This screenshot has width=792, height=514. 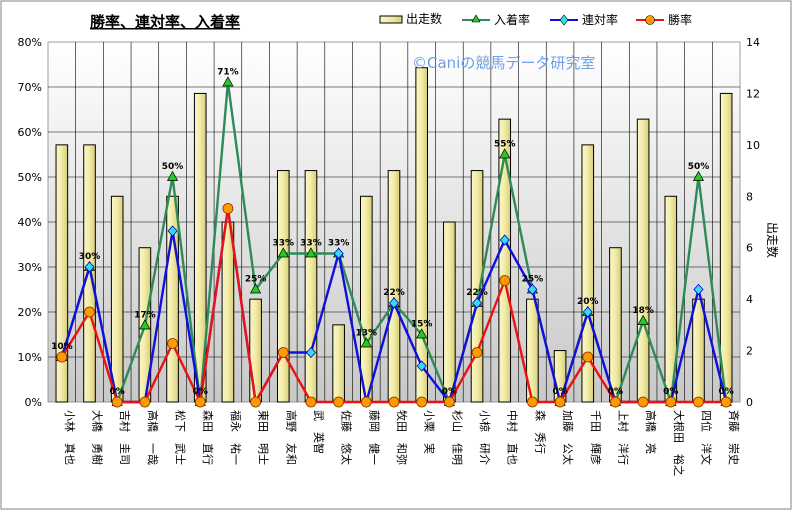 I want to click on y-tick-label: 60%, so click(x=30, y=132).